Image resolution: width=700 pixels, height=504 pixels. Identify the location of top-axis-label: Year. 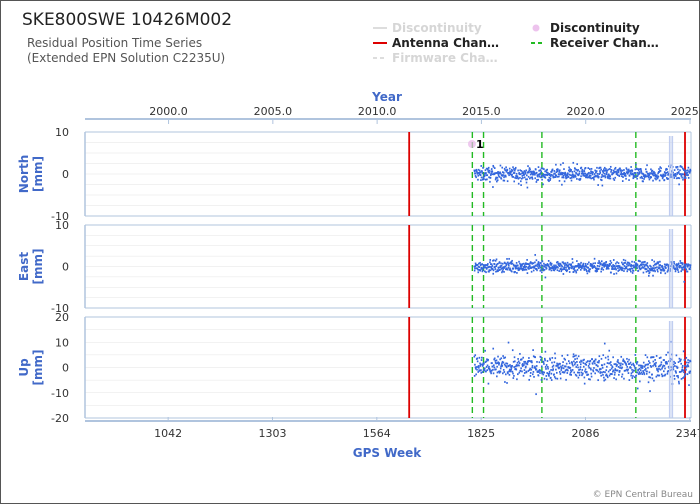
(386, 97).